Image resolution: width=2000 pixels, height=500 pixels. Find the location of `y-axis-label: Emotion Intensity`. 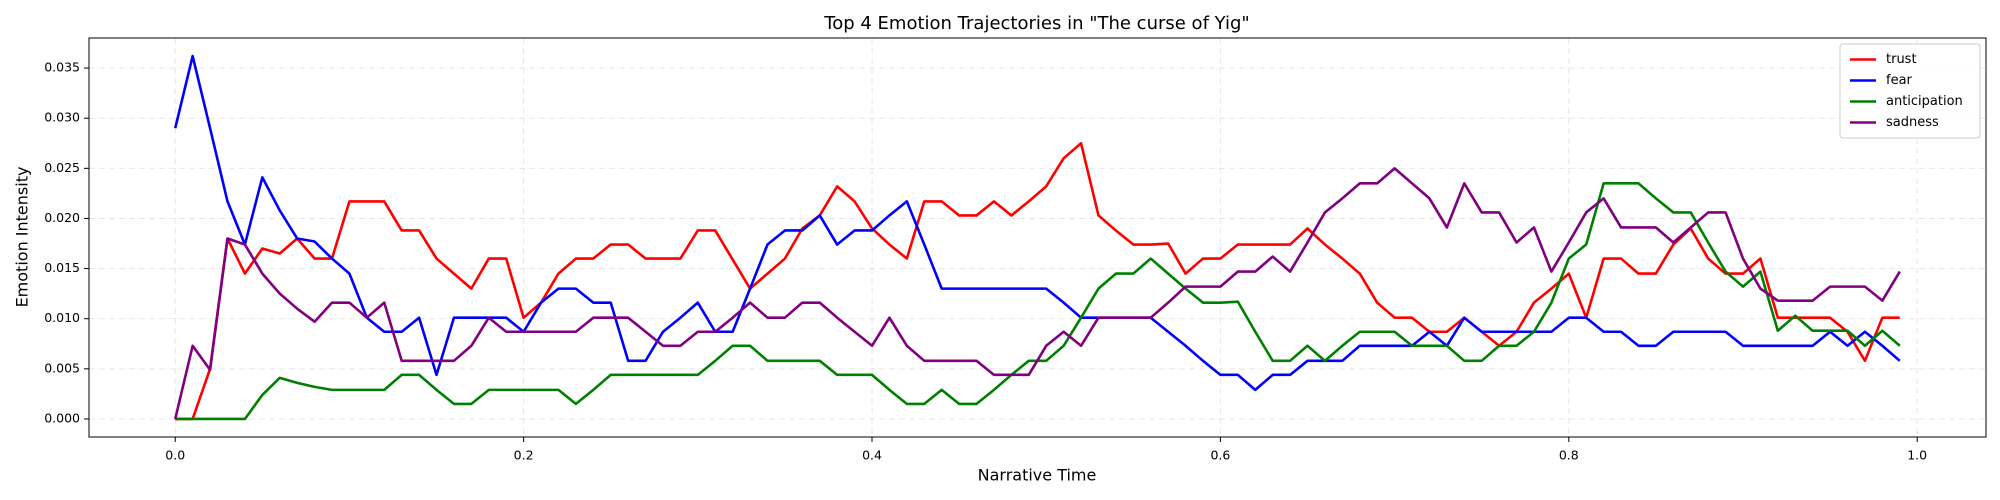

y-axis-label: Emotion Intensity is located at coordinates (22, 237).